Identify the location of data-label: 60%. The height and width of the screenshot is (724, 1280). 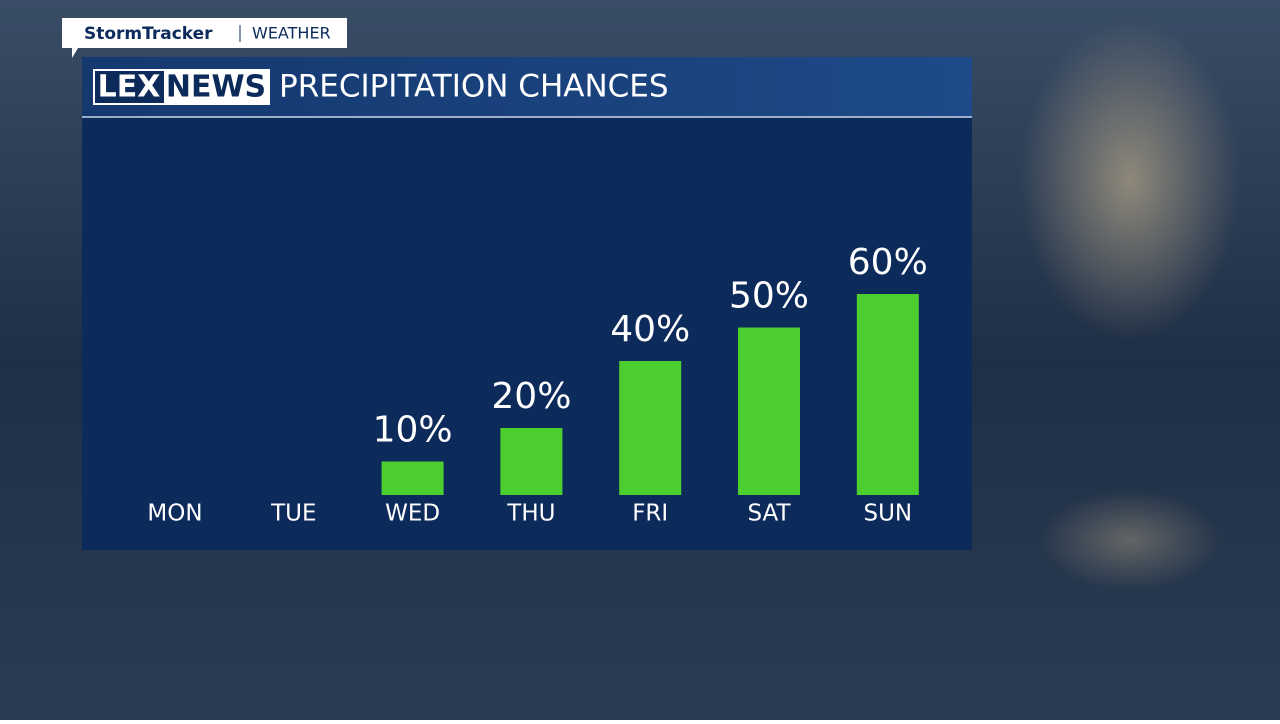
(888, 262).